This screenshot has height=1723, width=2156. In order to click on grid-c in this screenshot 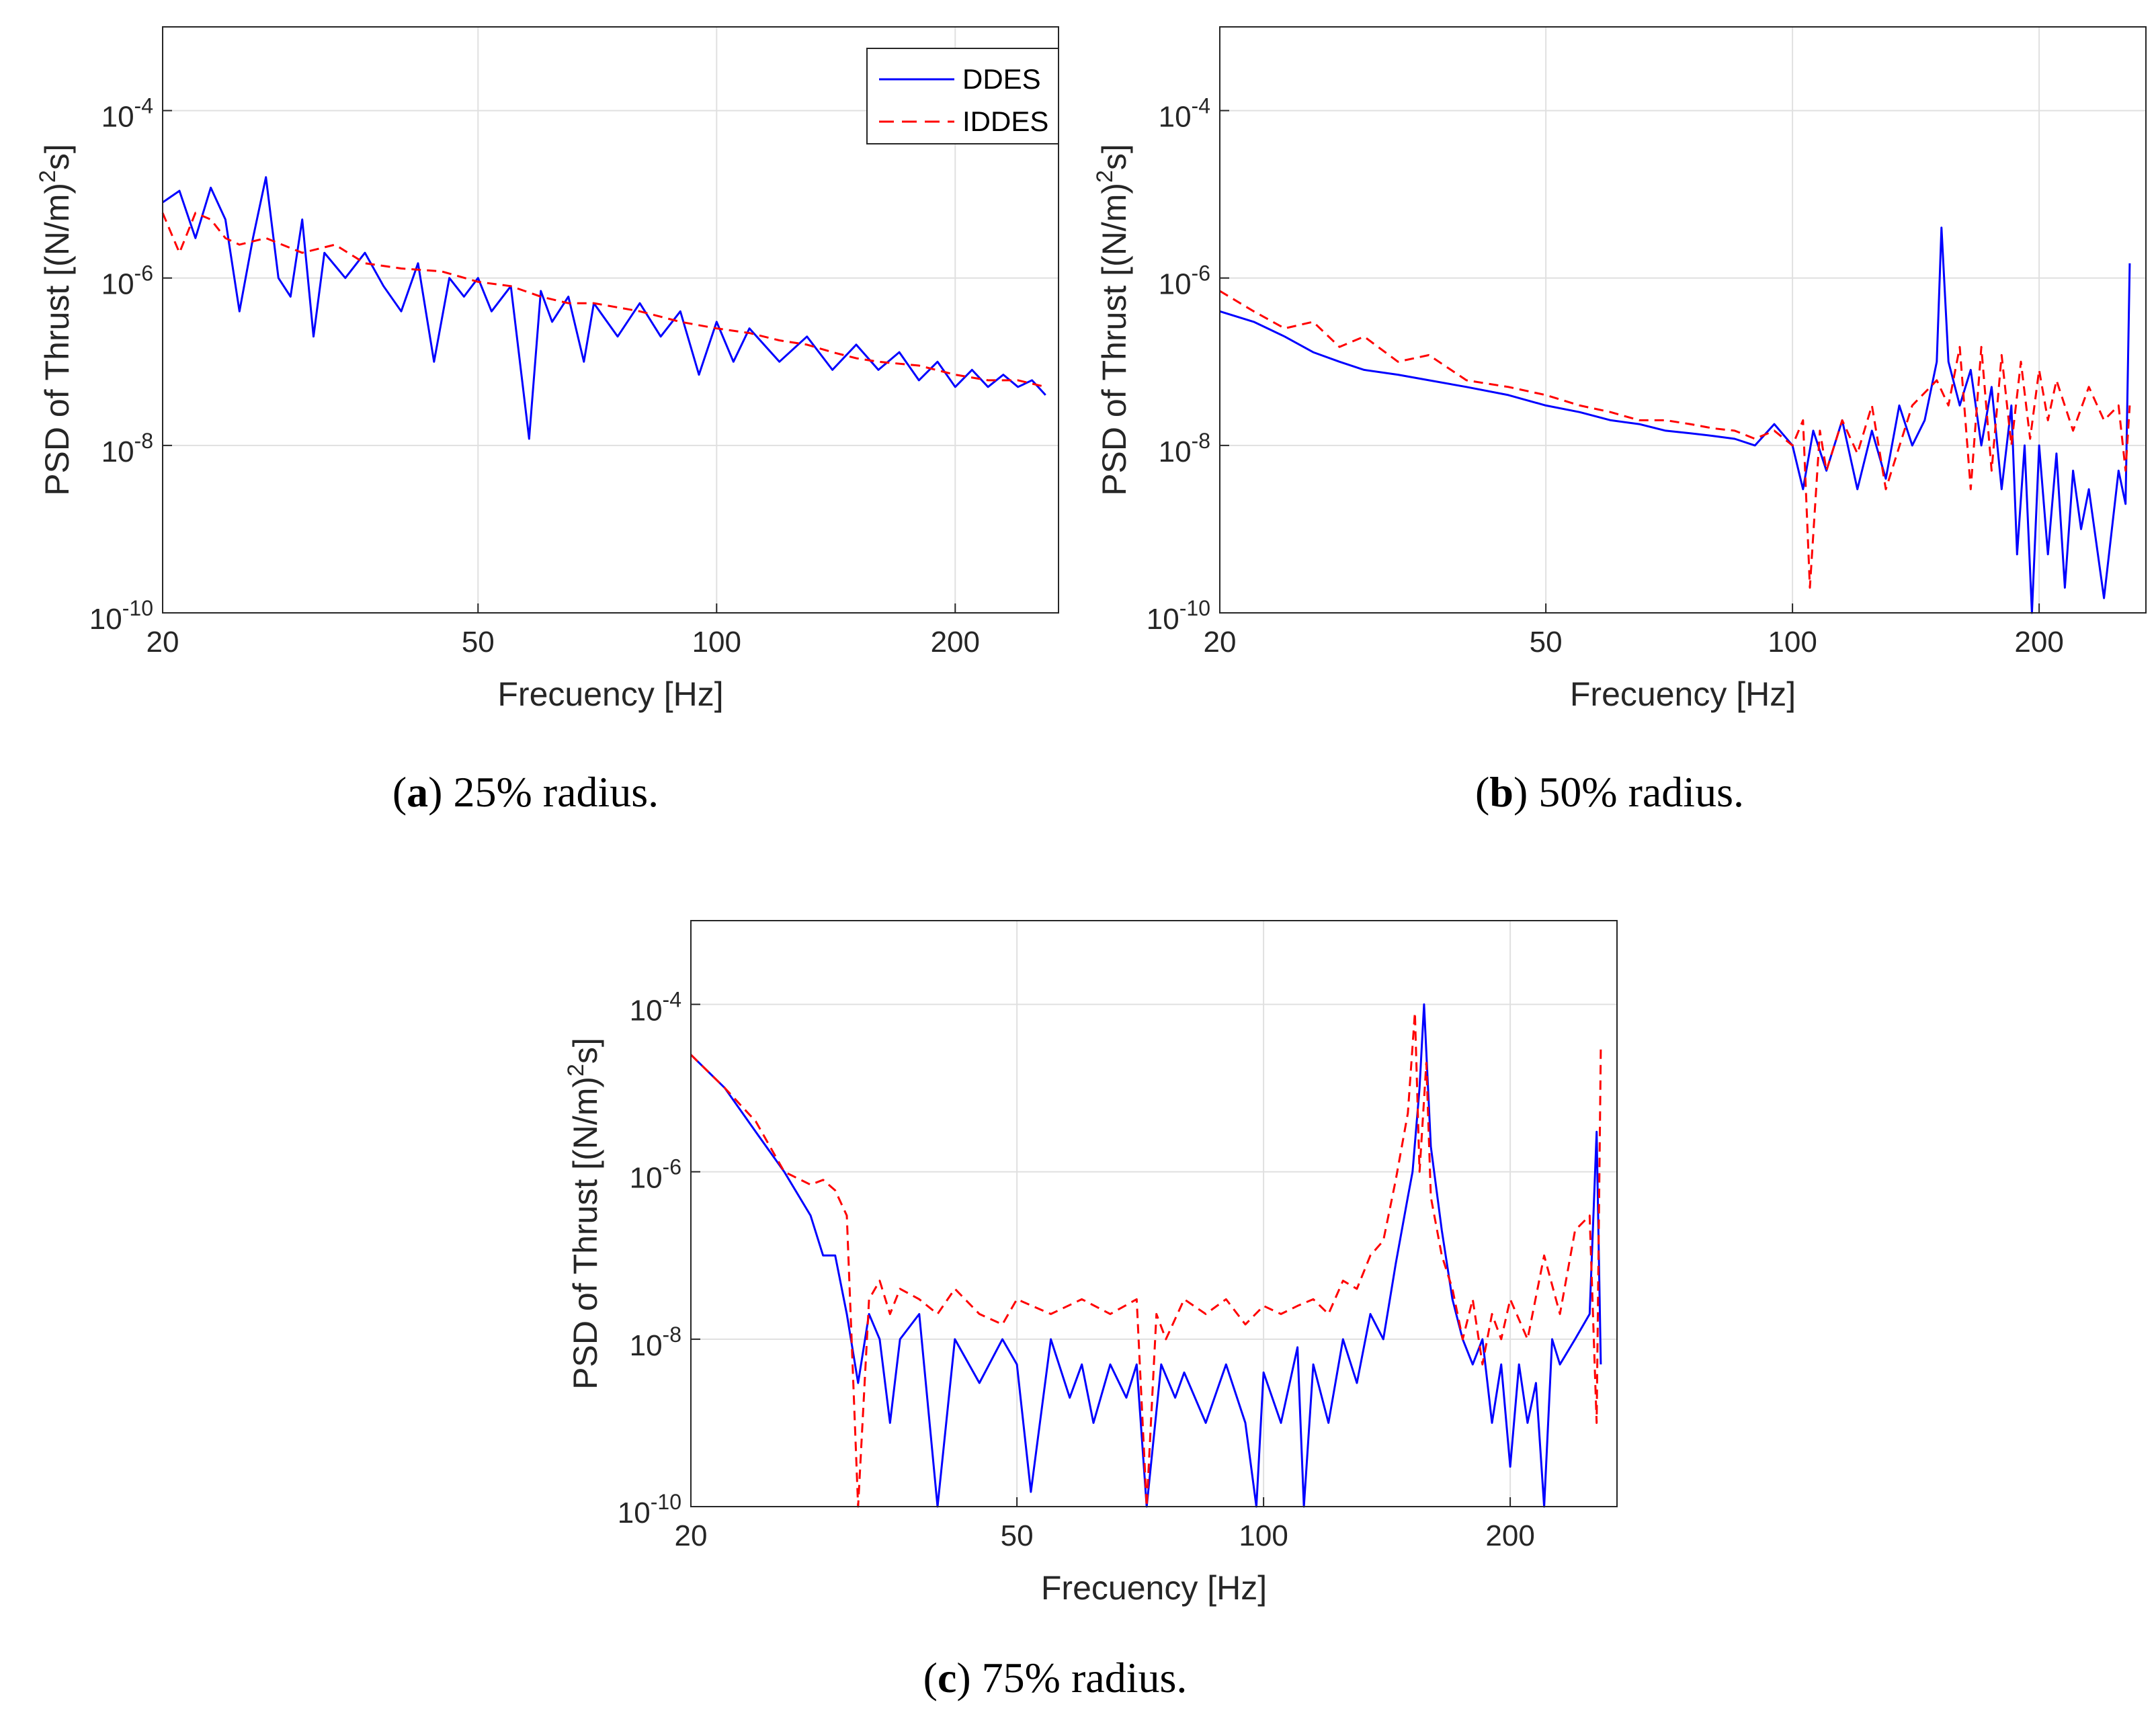, I will do `click(1153, 1214)`.